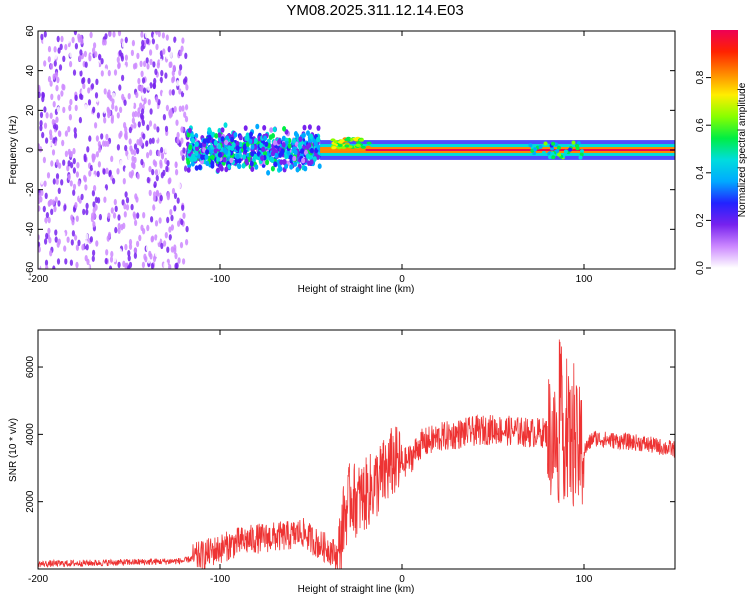 Image resolution: width=750 pixels, height=600 pixels. What do you see at coordinates (700, 172) in the screenshot?
I see `colorbar-tick-label: 0.4` at bounding box center [700, 172].